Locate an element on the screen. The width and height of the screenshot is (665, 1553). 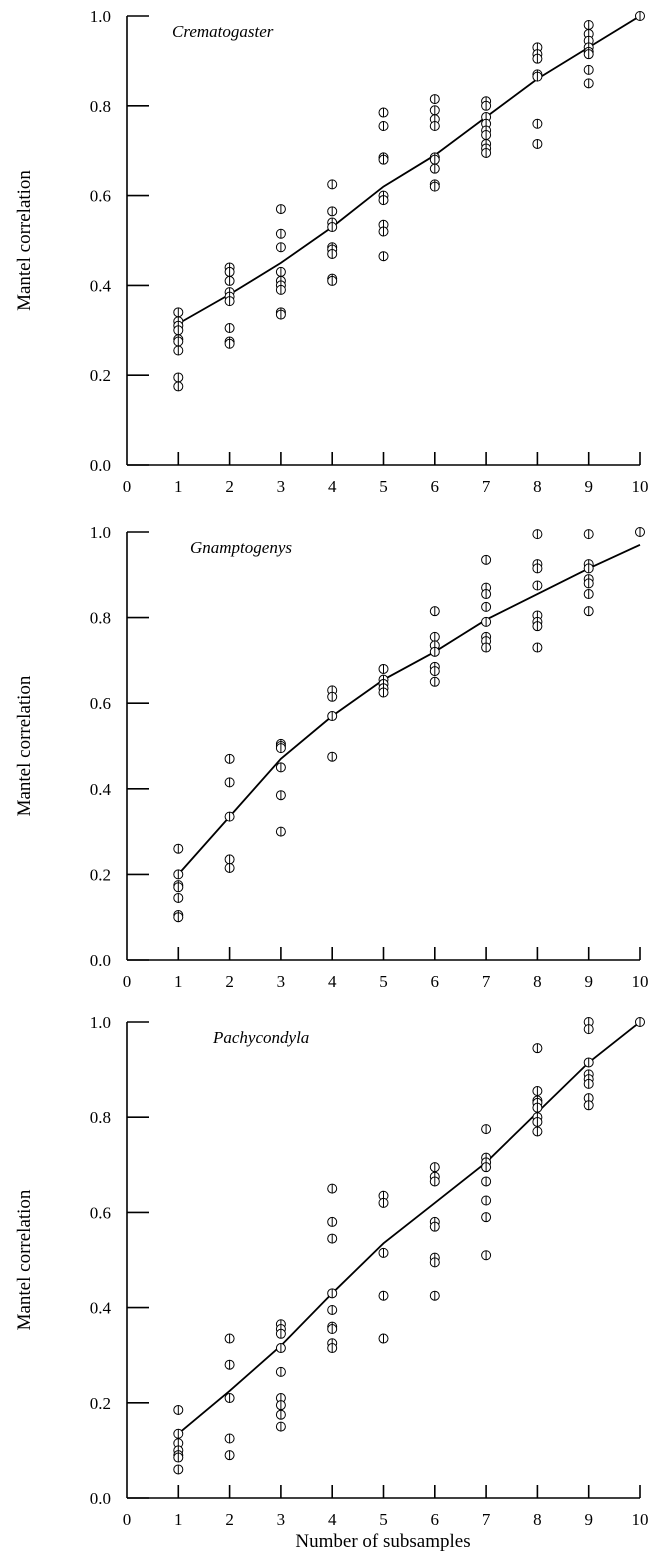
x-tick-label: 5 is located at coordinates (383, 1519).